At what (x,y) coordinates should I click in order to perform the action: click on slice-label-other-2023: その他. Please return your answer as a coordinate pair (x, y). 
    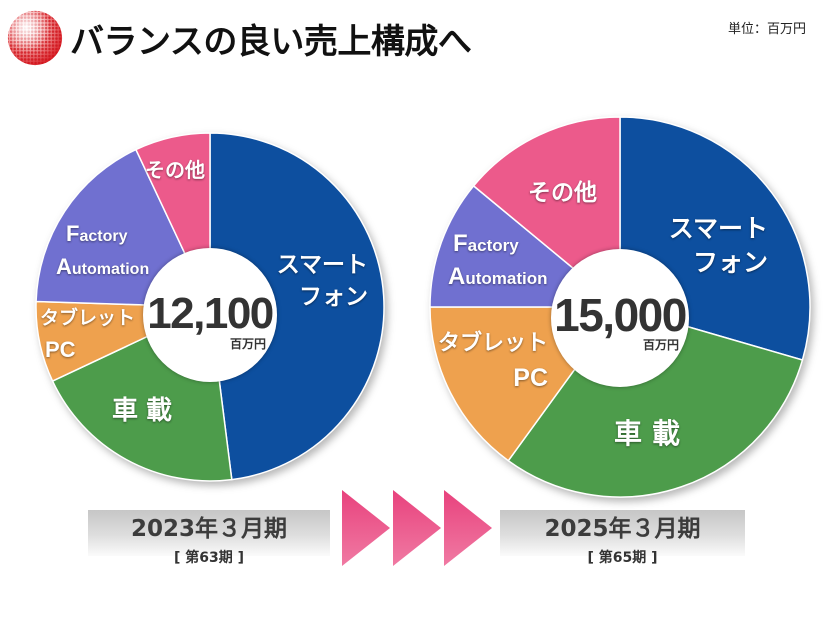
    Looking at the image, I should click on (175, 170).